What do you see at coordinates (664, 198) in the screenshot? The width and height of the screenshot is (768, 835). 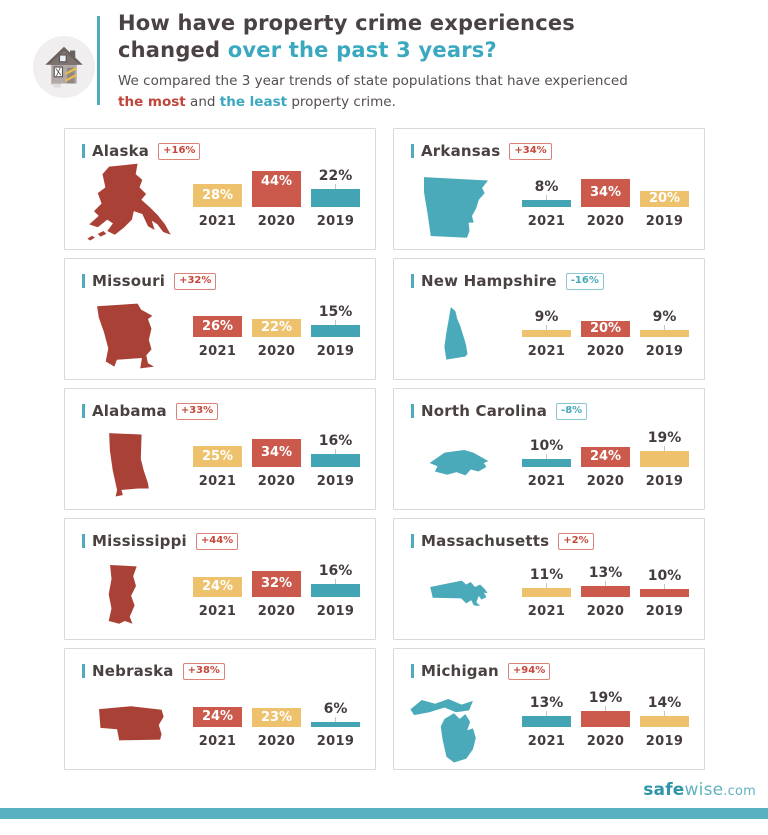 I see `bar-value-label: 20%` at bounding box center [664, 198].